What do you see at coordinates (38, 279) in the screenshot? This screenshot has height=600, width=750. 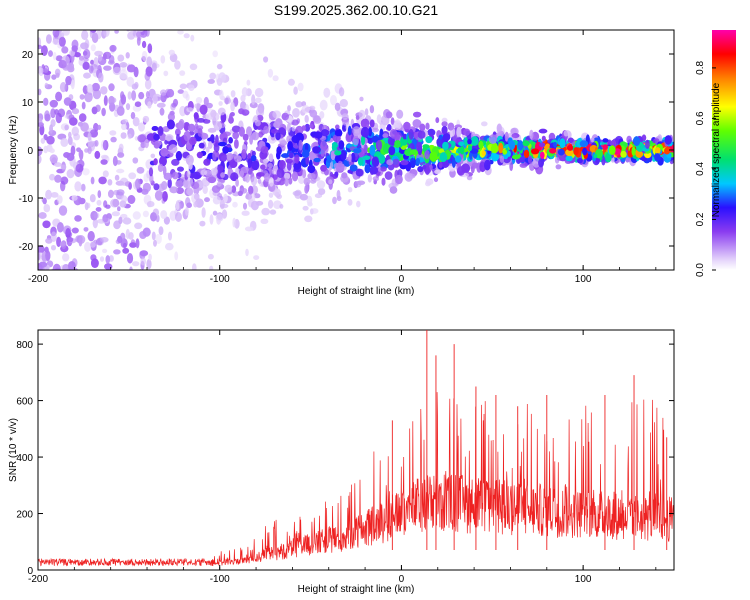 I see `x-tick-label: -200` at bounding box center [38, 279].